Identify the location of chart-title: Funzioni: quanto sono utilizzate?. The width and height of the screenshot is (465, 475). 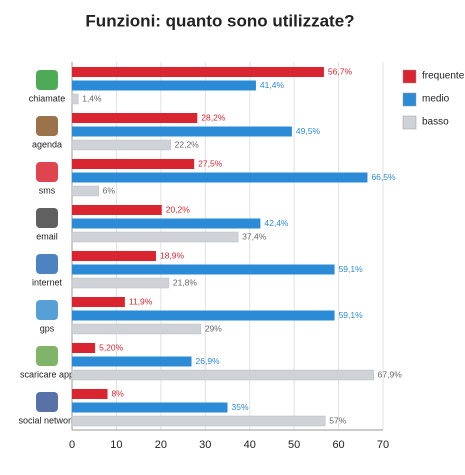
(219, 20).